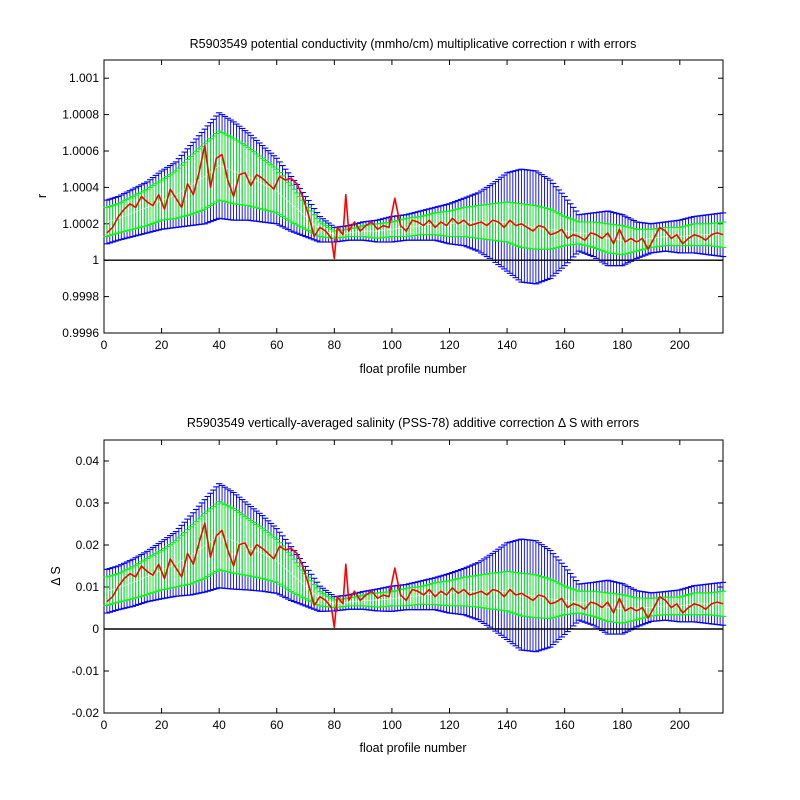 Image resolution: width=800 pixels, height=800 pixels. Describe the element at coordinates (95, 629) in the screenshot. I see `y-tick-label: 0` at that location.